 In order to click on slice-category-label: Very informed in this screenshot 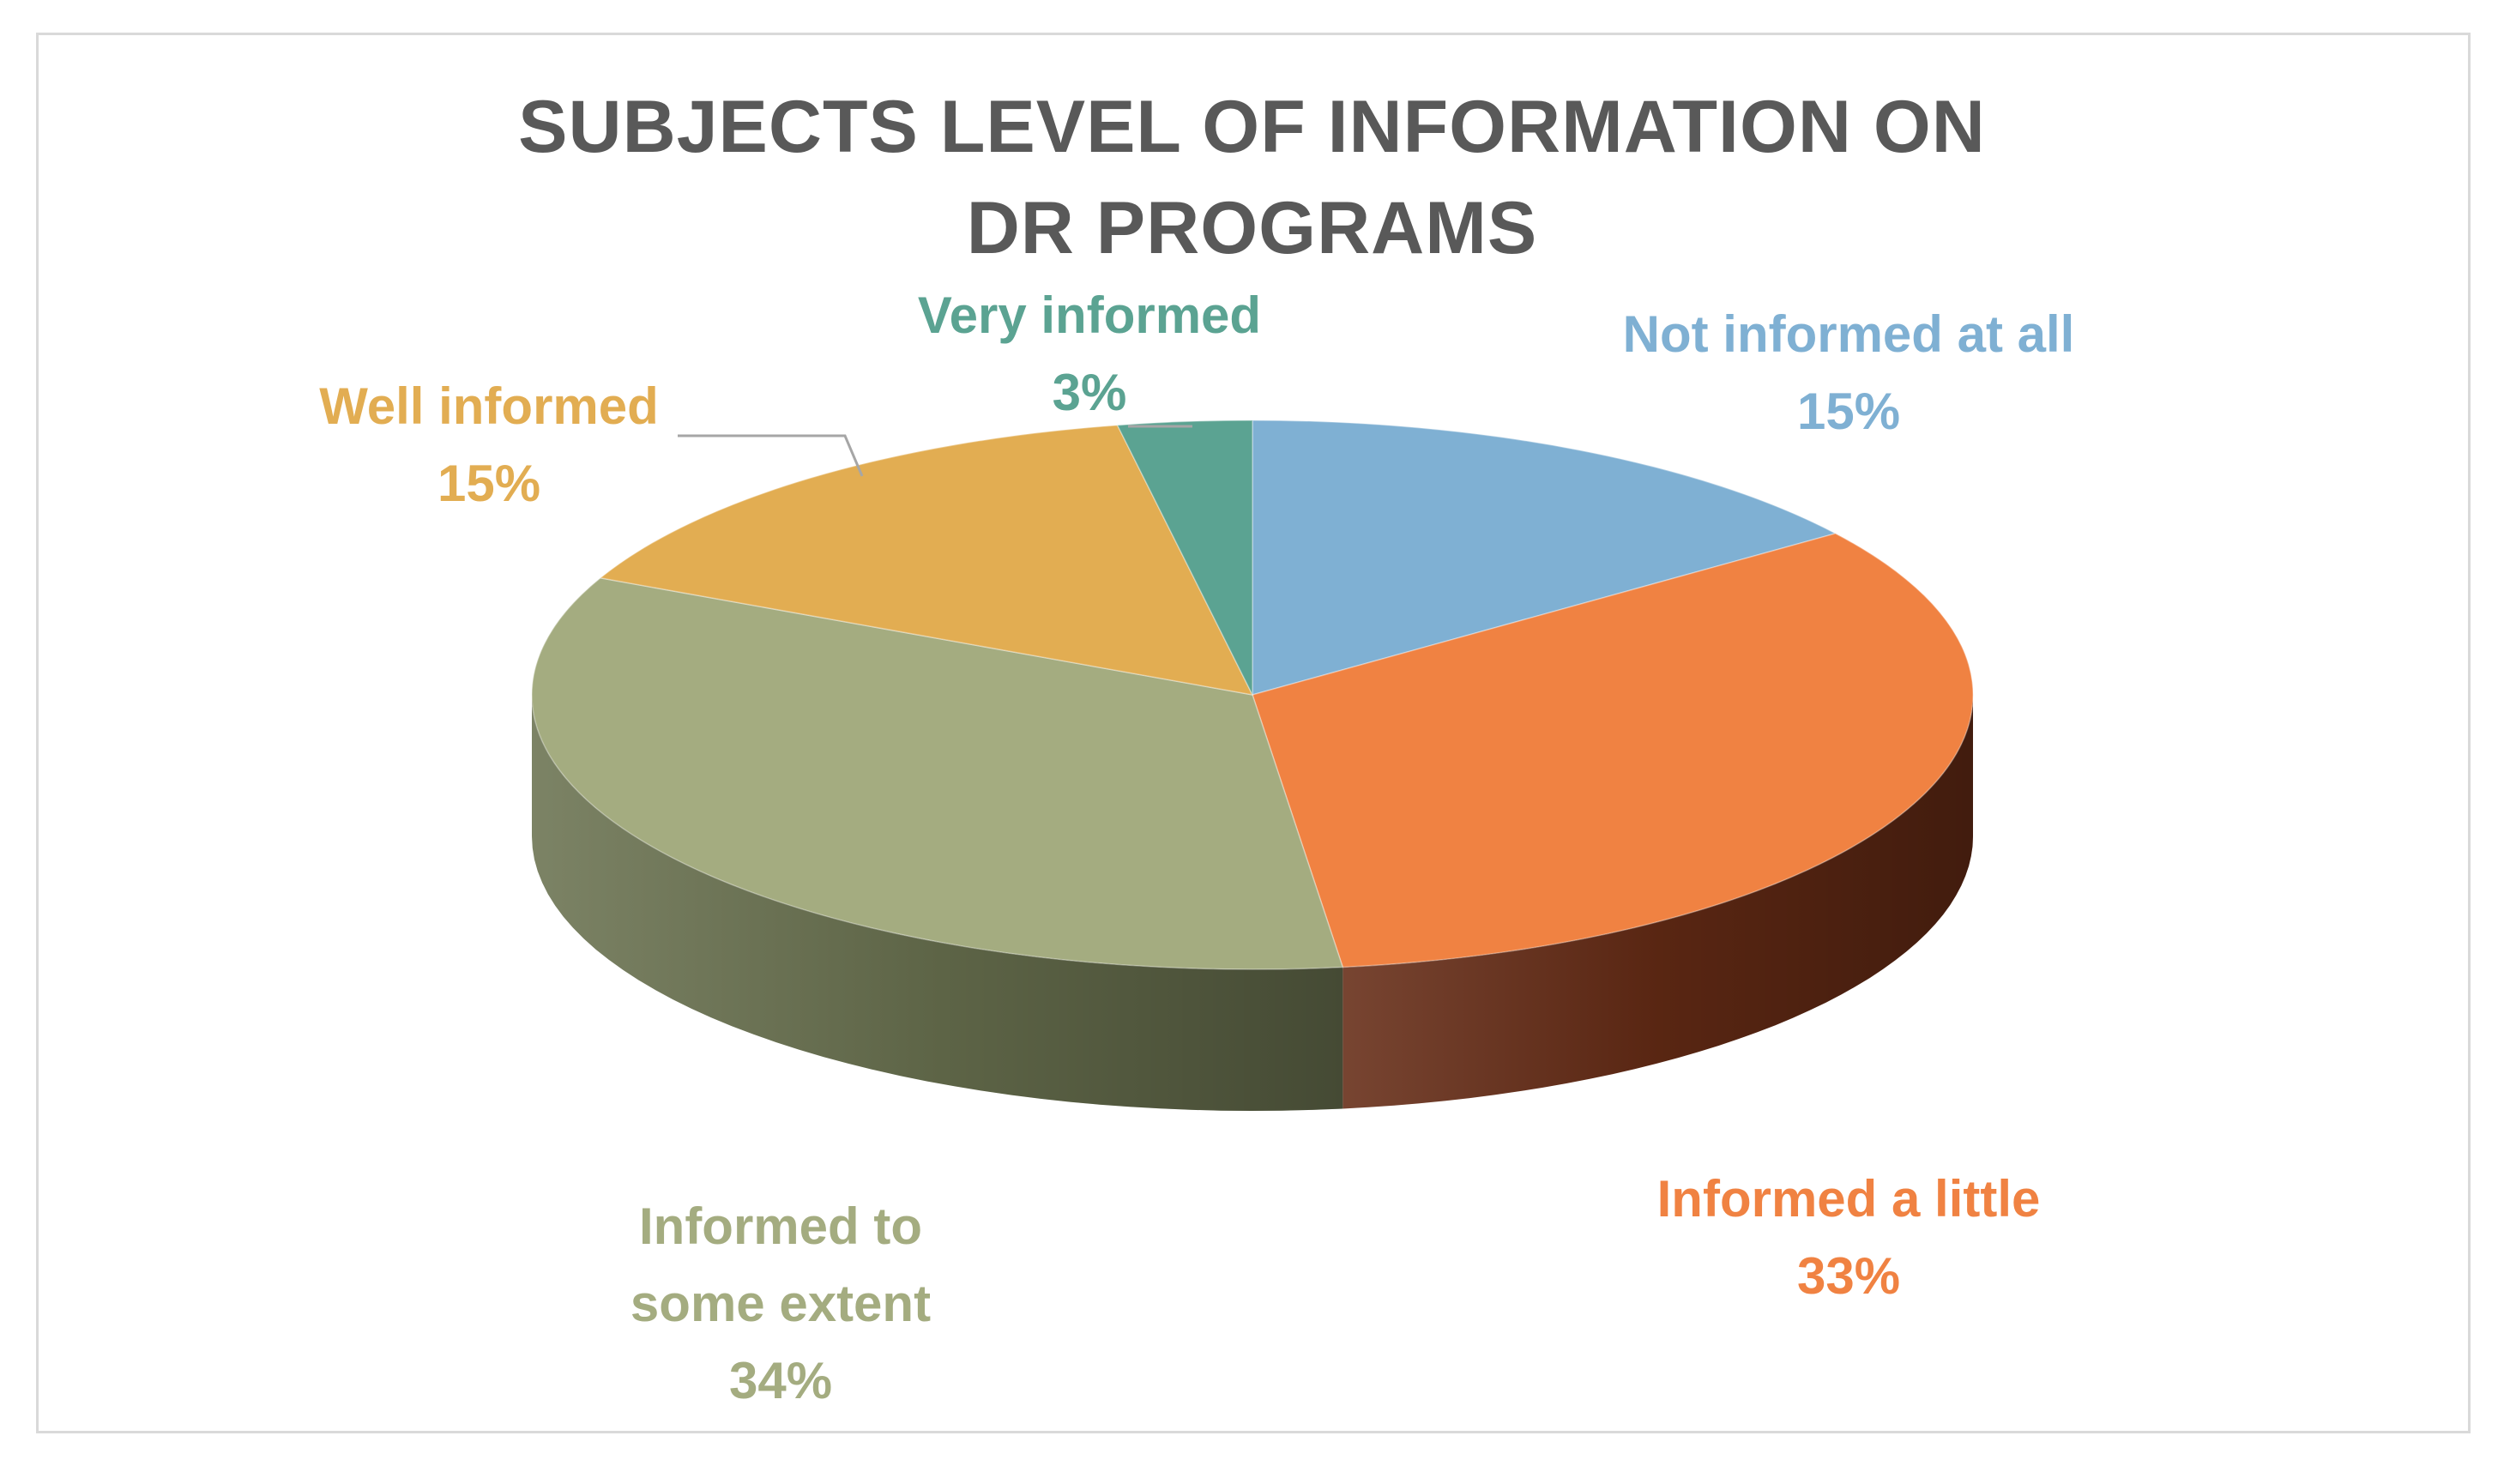, I will do `click(1089, 315)`.